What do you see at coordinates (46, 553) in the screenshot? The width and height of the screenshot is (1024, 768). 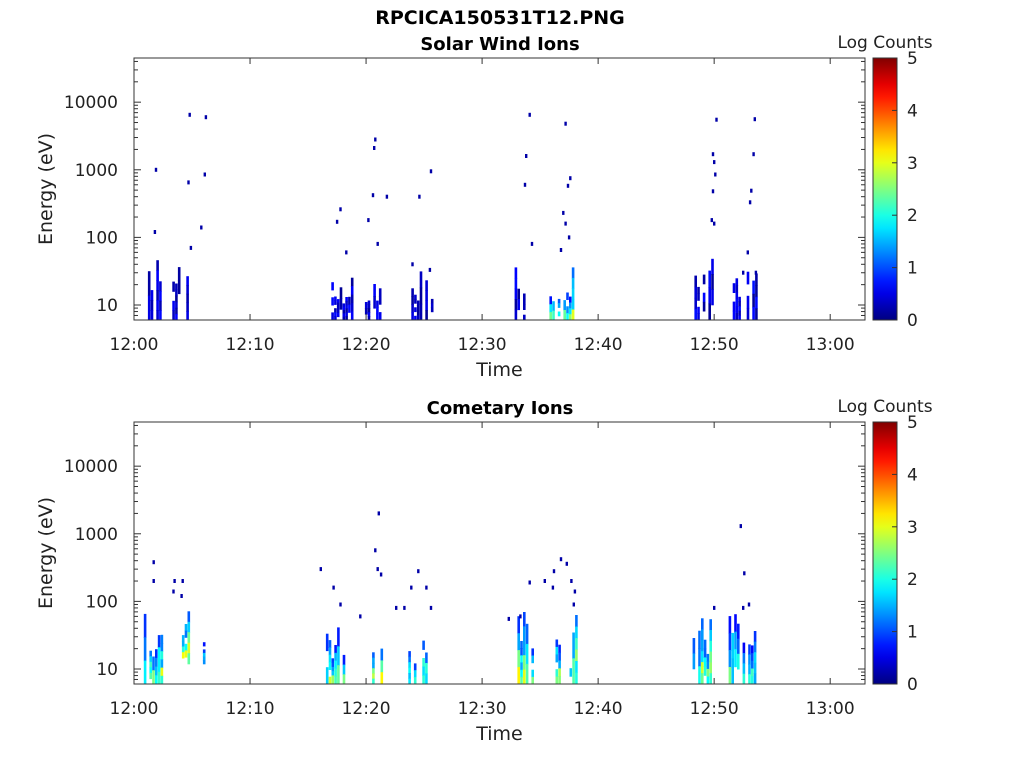 I see `y-axis-label: Energy (eV)` at bounding box center [46, 553].